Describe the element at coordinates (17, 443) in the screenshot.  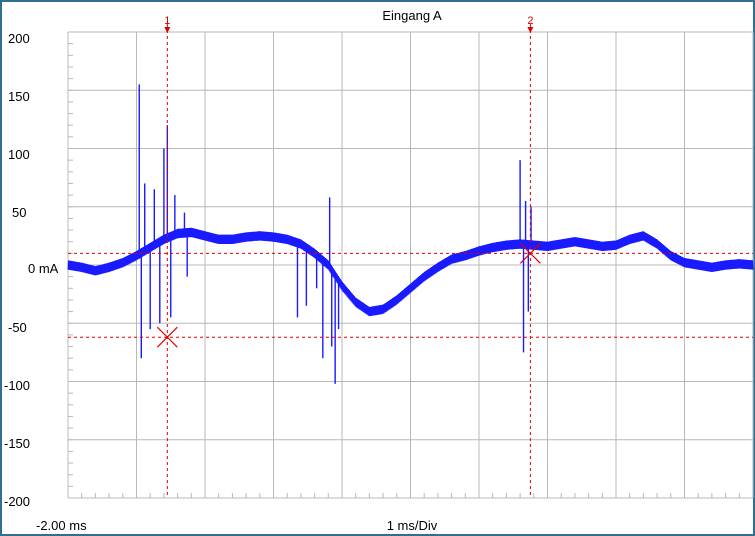
I see `y-tick-label: -150` at that location.